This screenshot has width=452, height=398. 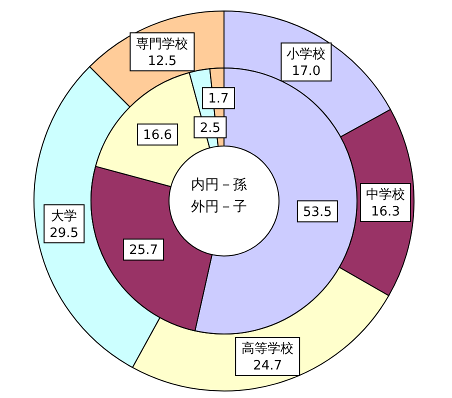 What do you see at coordinates (306, 71) in the screenshot?
I see `data-label: 17.0` at bounding box center [306, 71].